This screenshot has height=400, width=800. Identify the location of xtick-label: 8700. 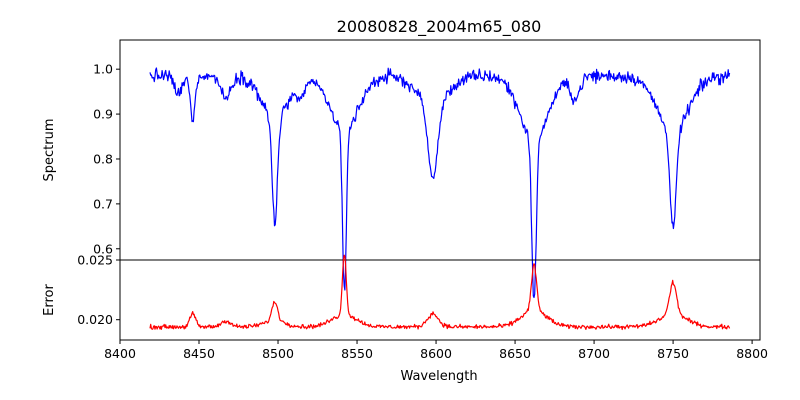
(594, 353).